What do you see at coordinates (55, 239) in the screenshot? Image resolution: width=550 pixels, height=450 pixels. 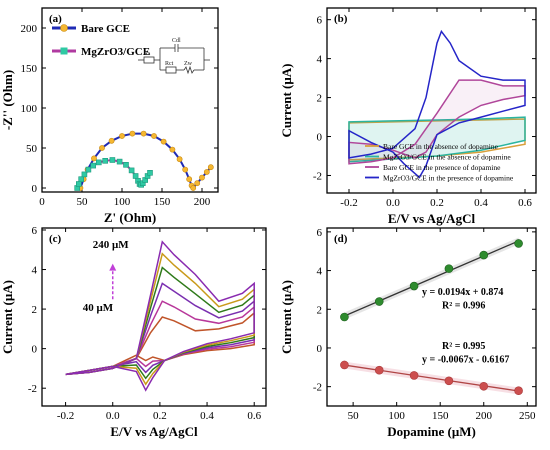 I see `panel-label: (c)` at bounding box center [55, 239].